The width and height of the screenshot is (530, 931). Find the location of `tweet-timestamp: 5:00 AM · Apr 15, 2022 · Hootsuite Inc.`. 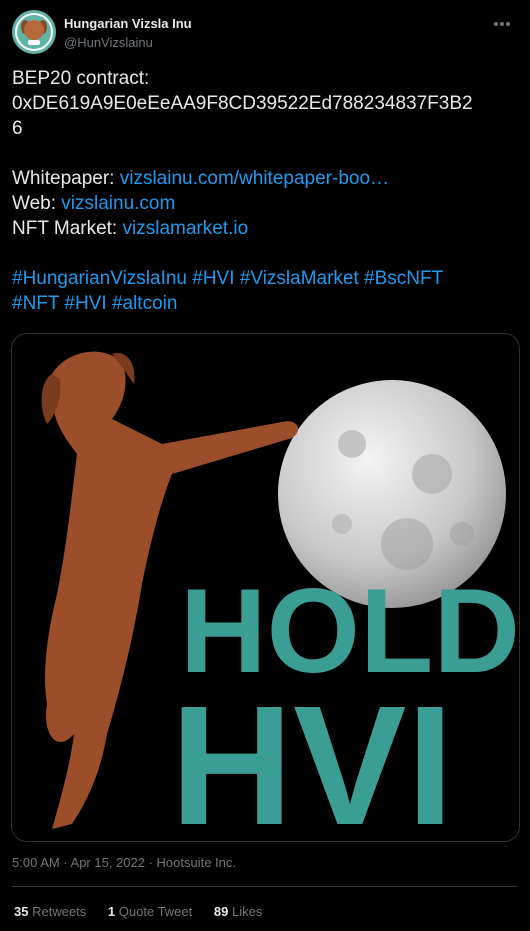

tweet-timestamp: 5:00 AM · Apr 15, 2022 · Hootsuite Inc. is located at coordinates (124, 862).